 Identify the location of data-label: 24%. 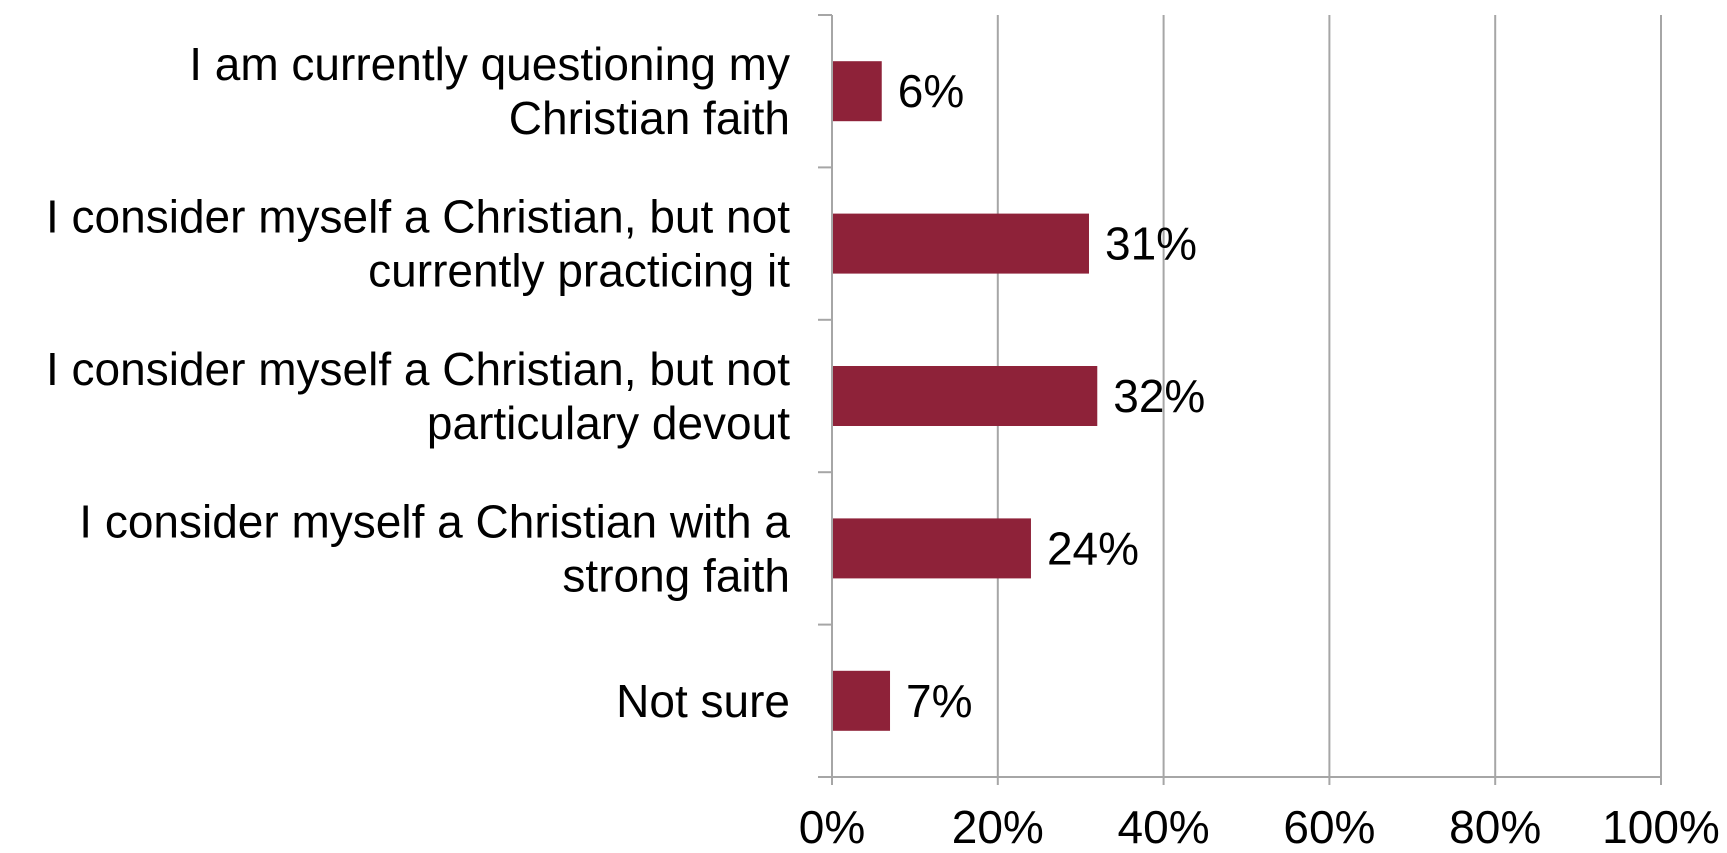
(1093, 548).